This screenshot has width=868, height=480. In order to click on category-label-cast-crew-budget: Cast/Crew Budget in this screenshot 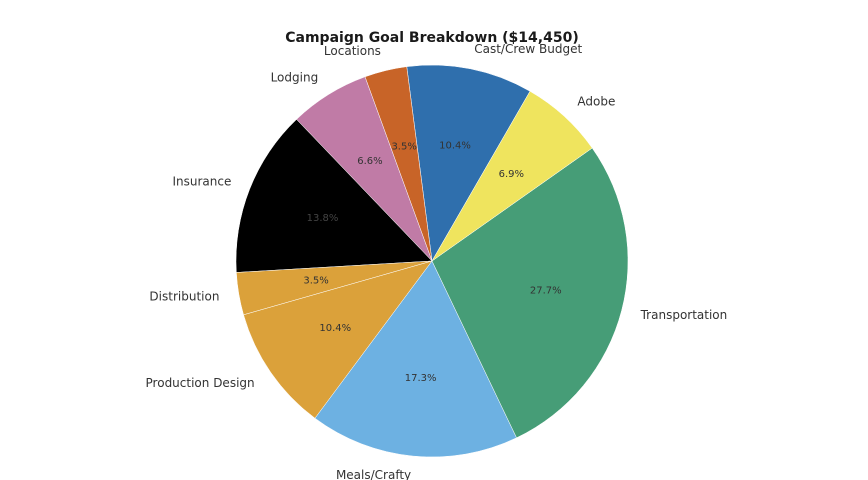, I will do `click(528, 49)`.